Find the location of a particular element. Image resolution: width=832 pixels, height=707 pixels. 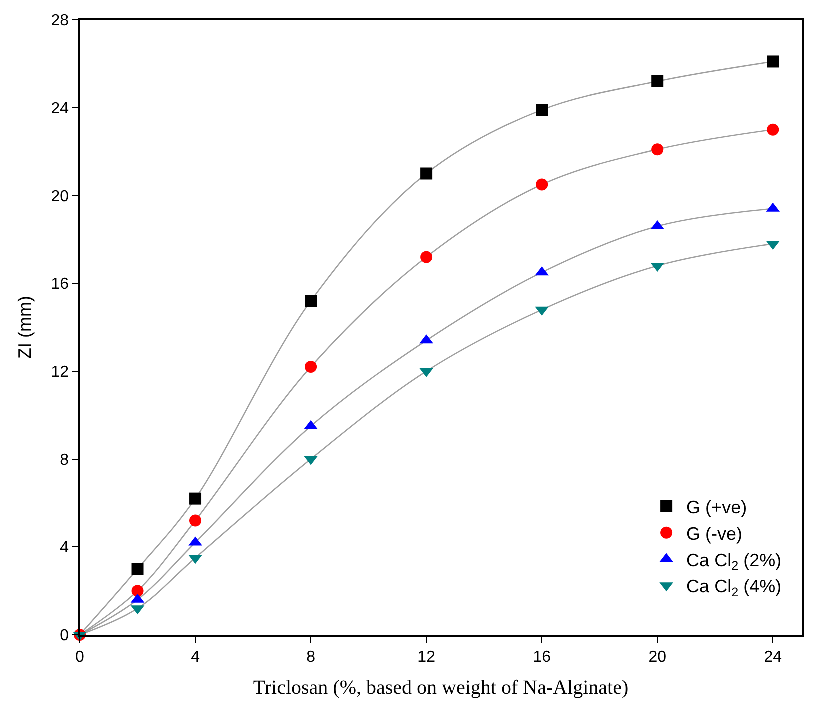

x-tick-label: 4 is located at coordinates (195, 657).